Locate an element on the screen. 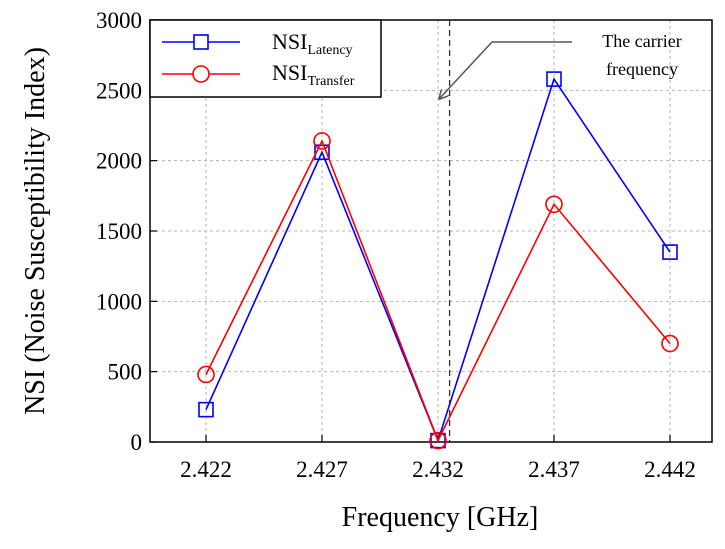 This screenshot has height=549, width=725. x-axis-title: Frequency [GHz] is located at coordinates (440, 517).